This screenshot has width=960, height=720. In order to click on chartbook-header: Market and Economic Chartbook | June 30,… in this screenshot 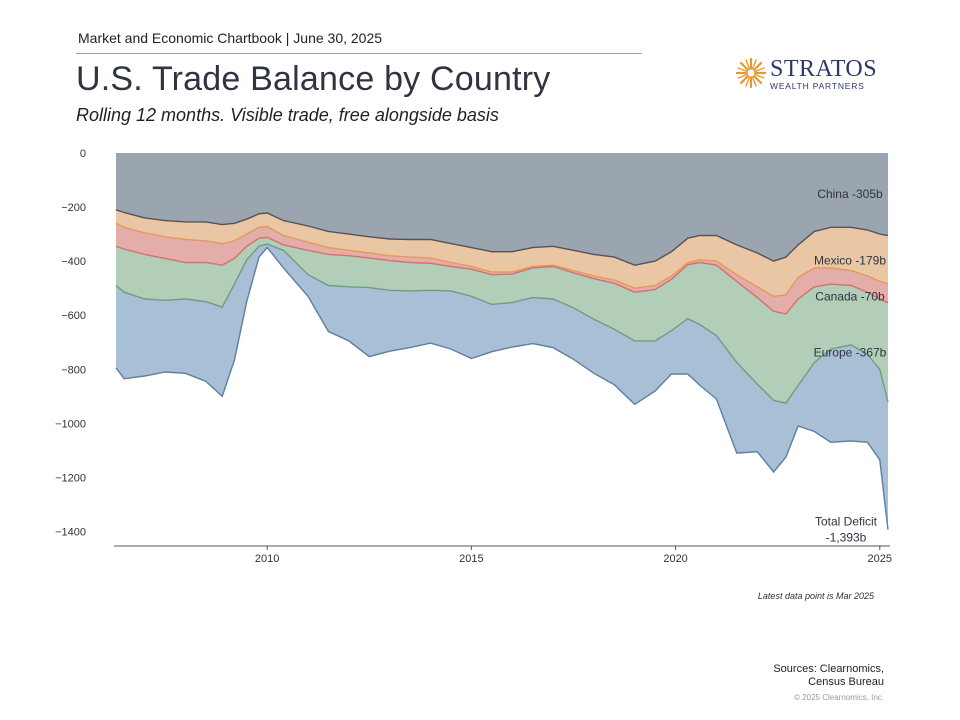, I will do `click(230, 38)`.